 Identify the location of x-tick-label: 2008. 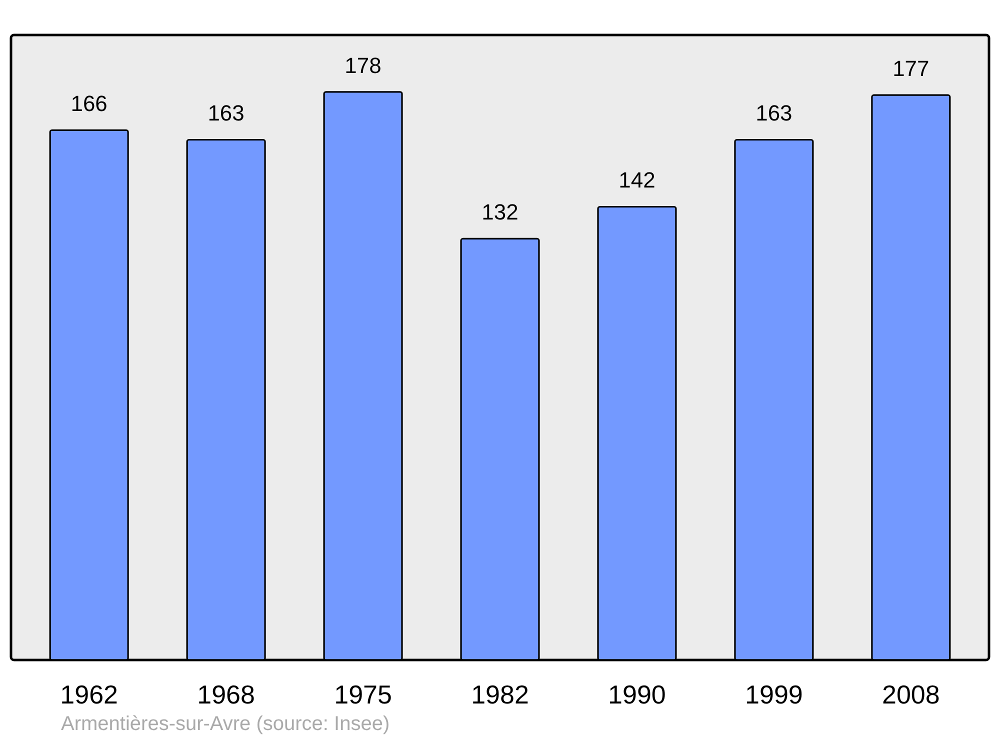
(911, 695).